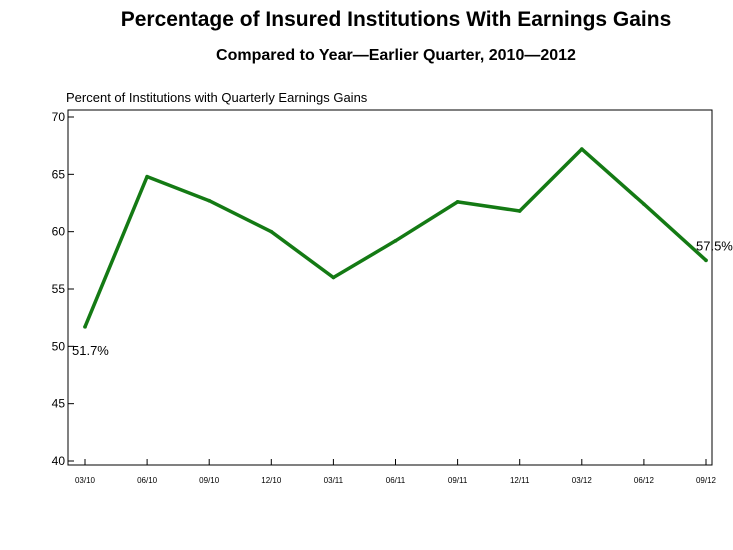 This screenshot has width=733, height=550. What do you see at coordinates (59, 404) in the screenshot?
I see `y-tick-label: 45` at bounding box center [59, 404].